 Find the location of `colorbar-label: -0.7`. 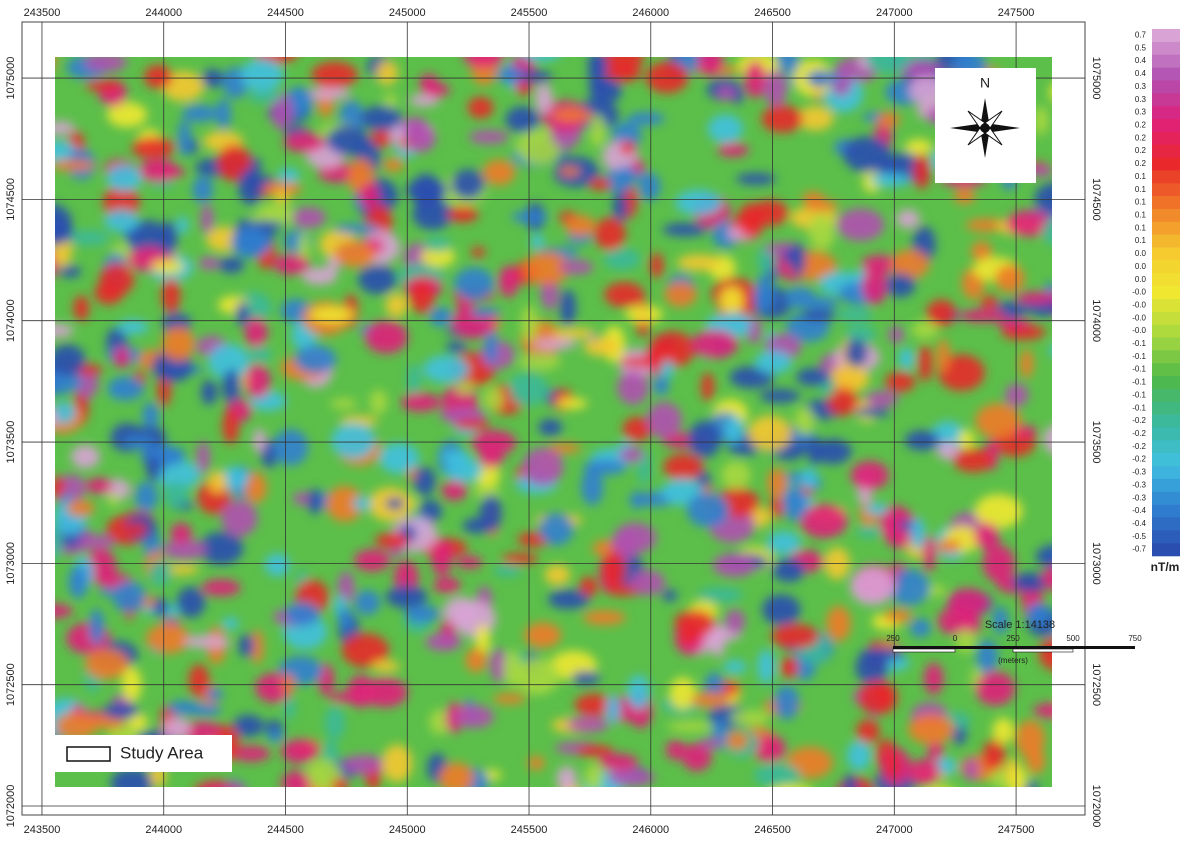

colorbar-label: -0.7 is located at coordinates (1139, 549).